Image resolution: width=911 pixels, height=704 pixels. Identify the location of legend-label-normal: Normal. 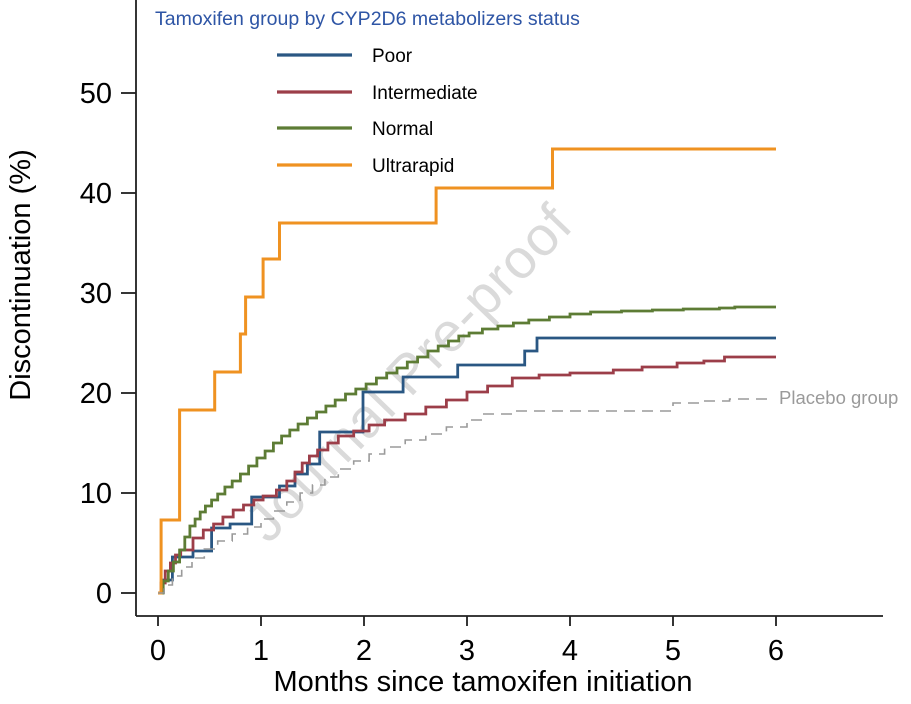
(402, 129).